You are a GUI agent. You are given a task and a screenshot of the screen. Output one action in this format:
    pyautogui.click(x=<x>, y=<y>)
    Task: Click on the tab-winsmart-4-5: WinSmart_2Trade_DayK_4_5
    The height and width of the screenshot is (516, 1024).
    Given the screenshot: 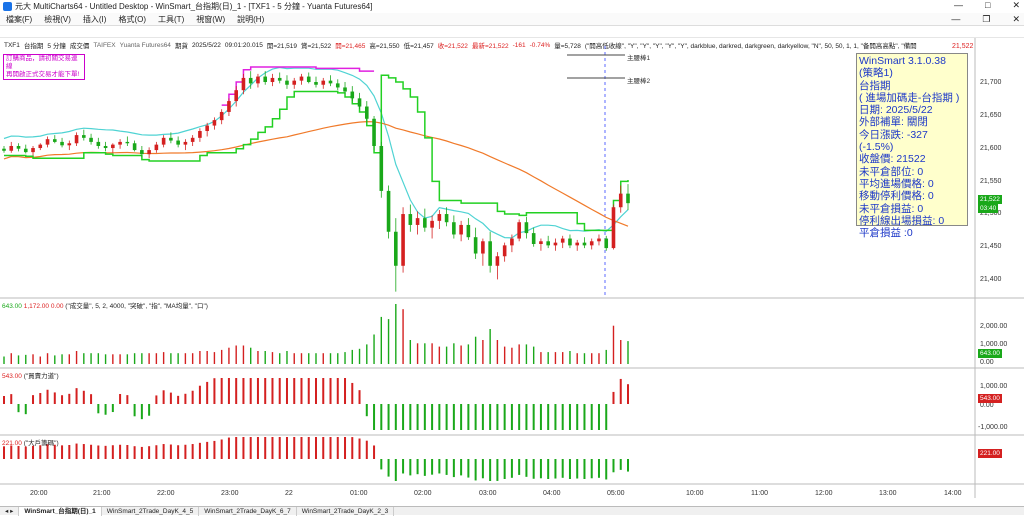 What is the action you would take?
    pyautogui.click(x=150, y=511)
    